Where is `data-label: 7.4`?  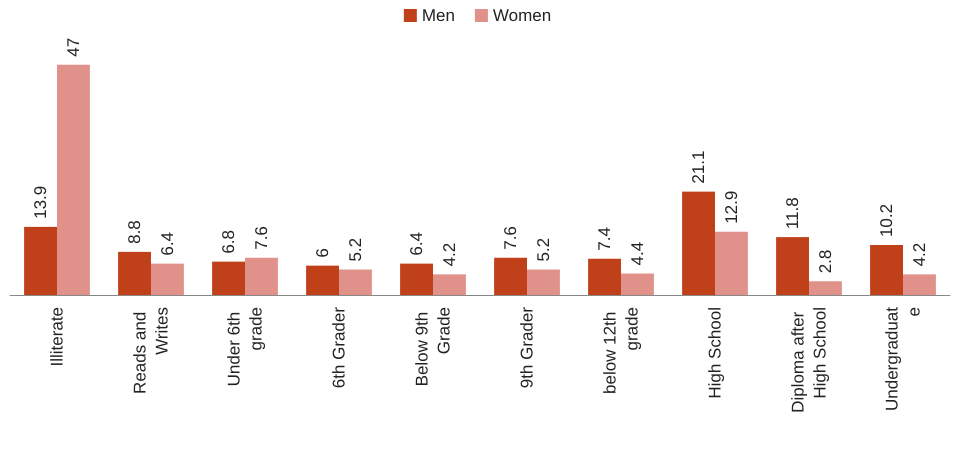
data-label: 7.4 is located at coordinates (604, 239).